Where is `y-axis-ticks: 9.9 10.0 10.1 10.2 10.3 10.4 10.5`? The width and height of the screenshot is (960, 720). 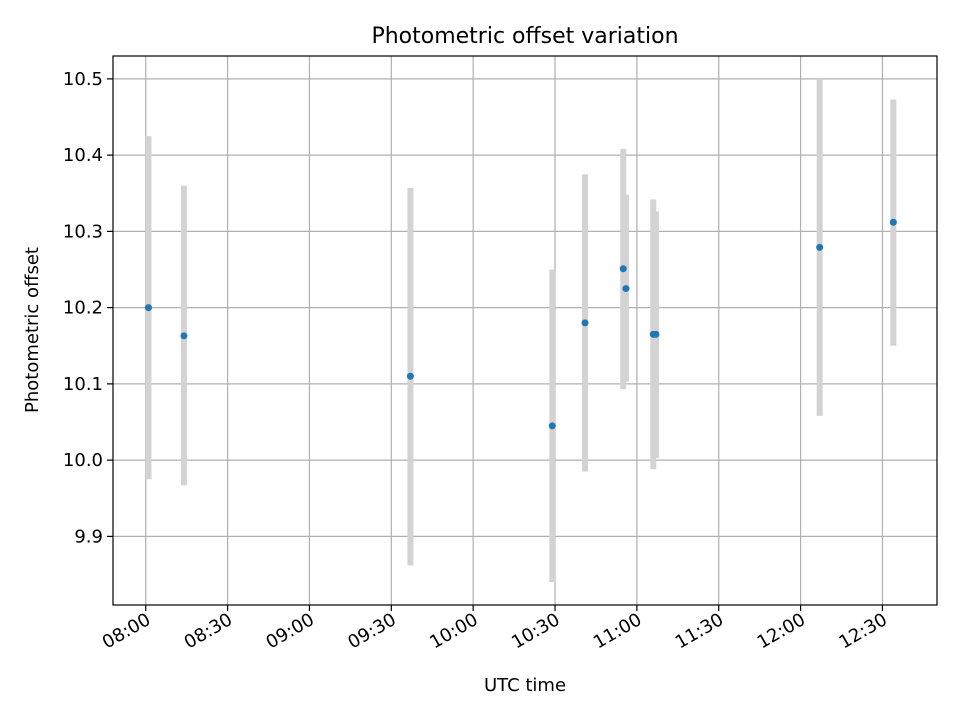 y-axis-ticks: 9.9 10.0 10.1 10.2 10.3 10.4 10.5 is located at coordinates (88, 308).